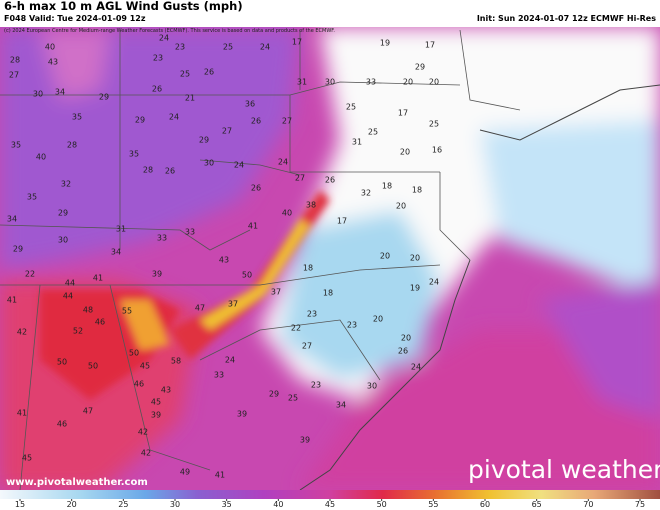  What do you see at coordinates (78, 331) in the screenshot?
I see `station-value: 52` at bounding box center [78, 331].